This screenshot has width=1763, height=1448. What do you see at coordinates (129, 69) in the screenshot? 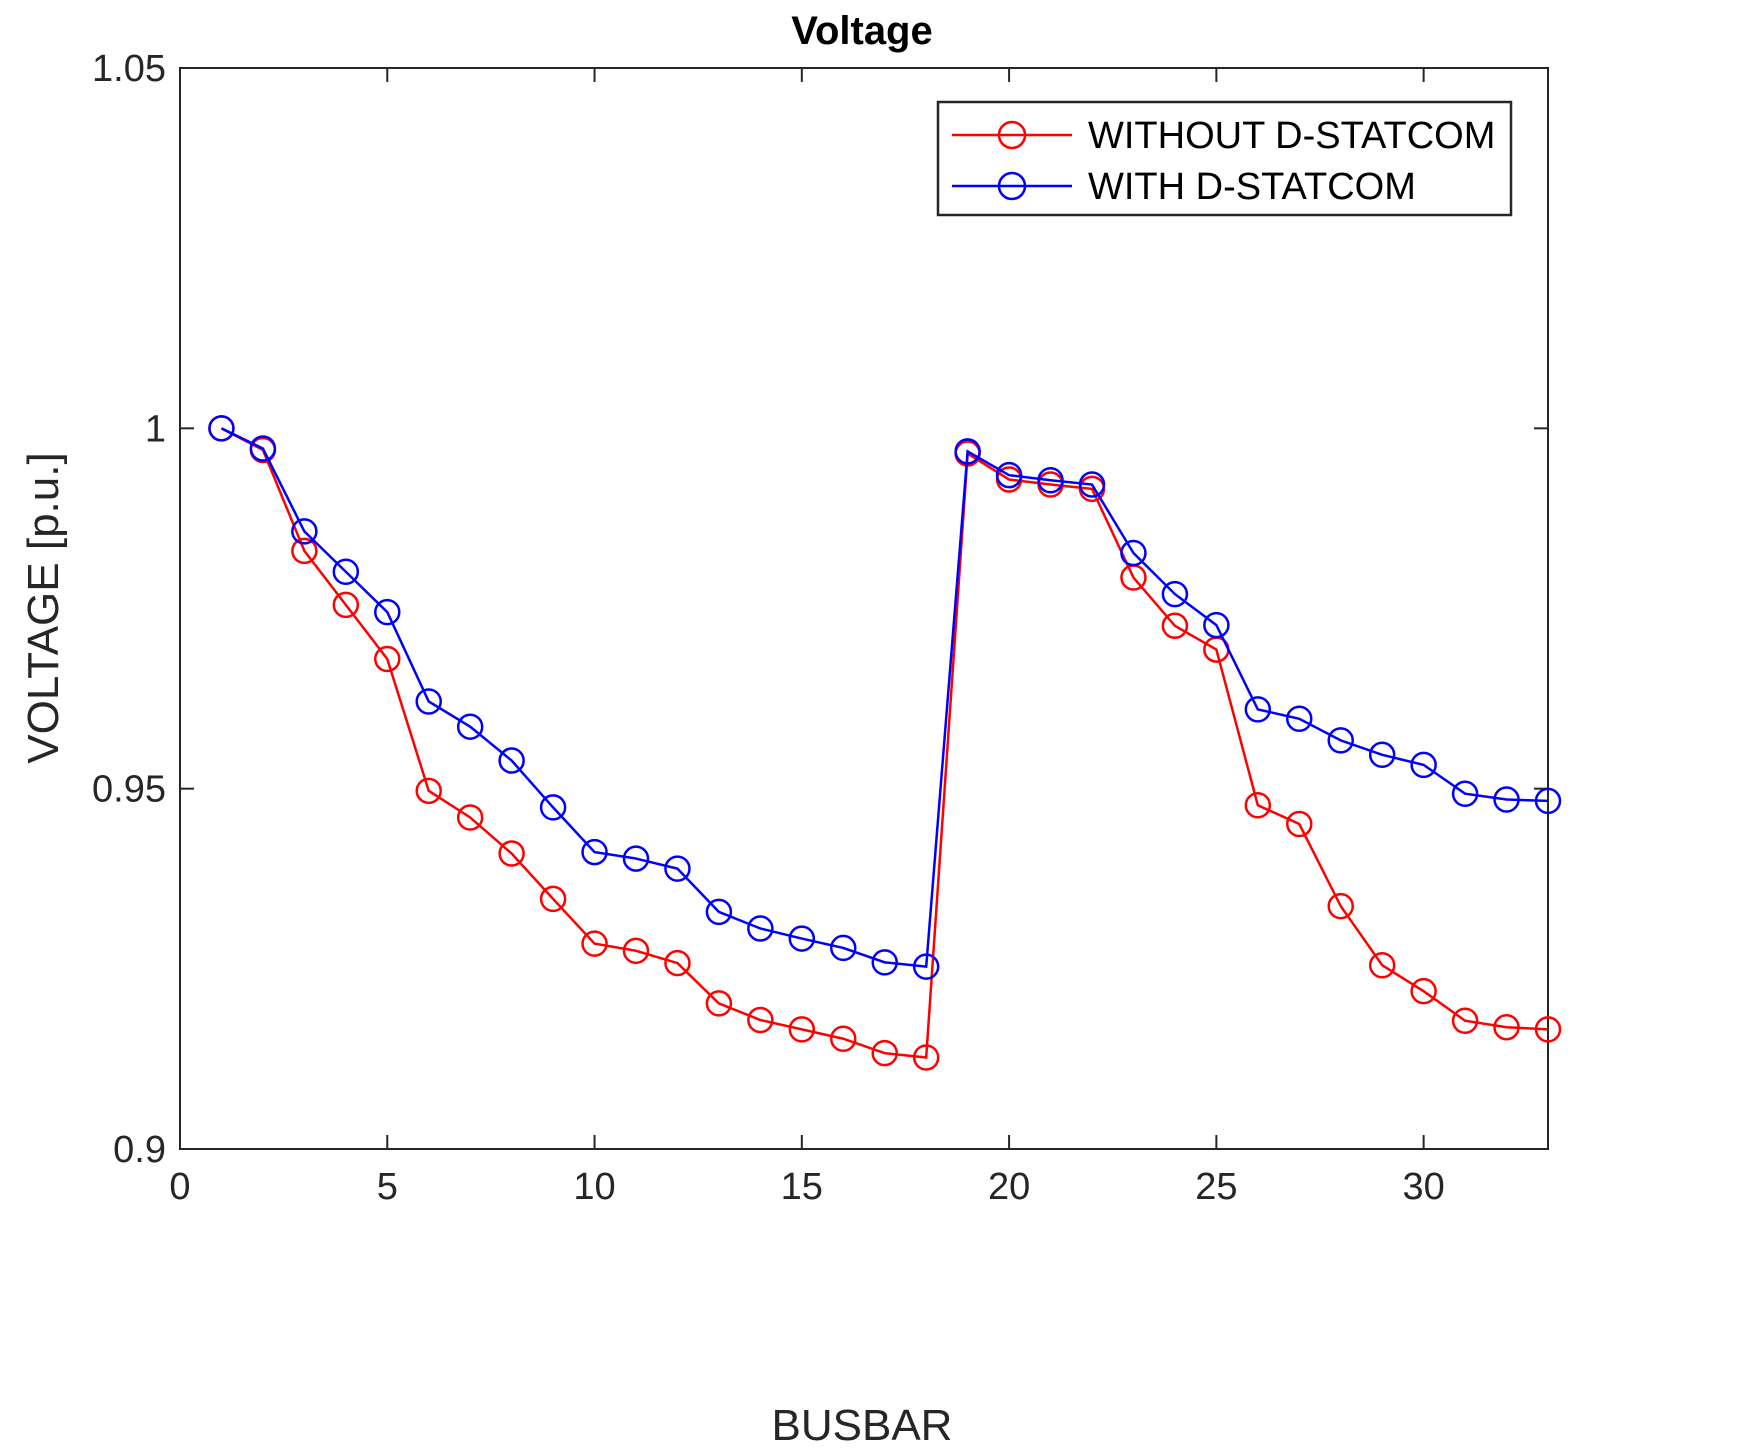
I see `y-tick-label: 1.05` at bounding box center [129, 69].